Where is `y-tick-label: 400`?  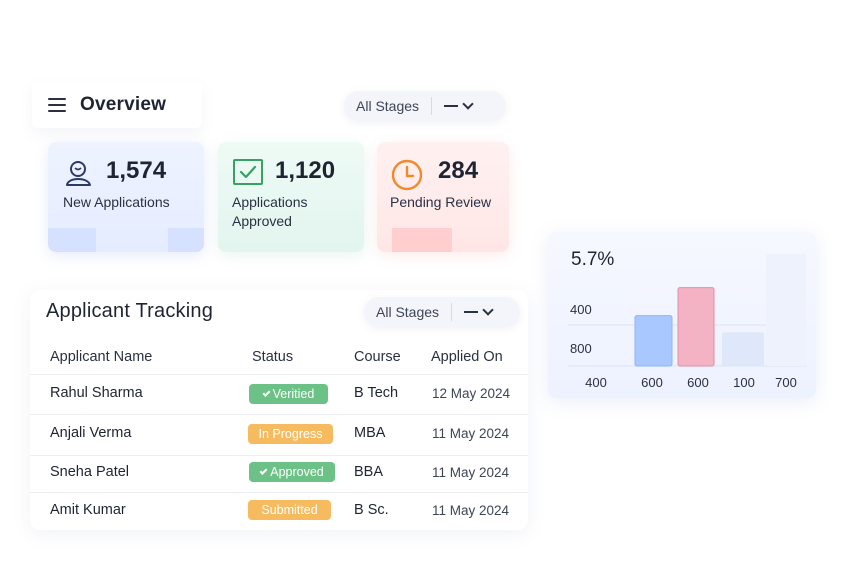 y-tick-label: 400 is located at coordinates (581, 309).